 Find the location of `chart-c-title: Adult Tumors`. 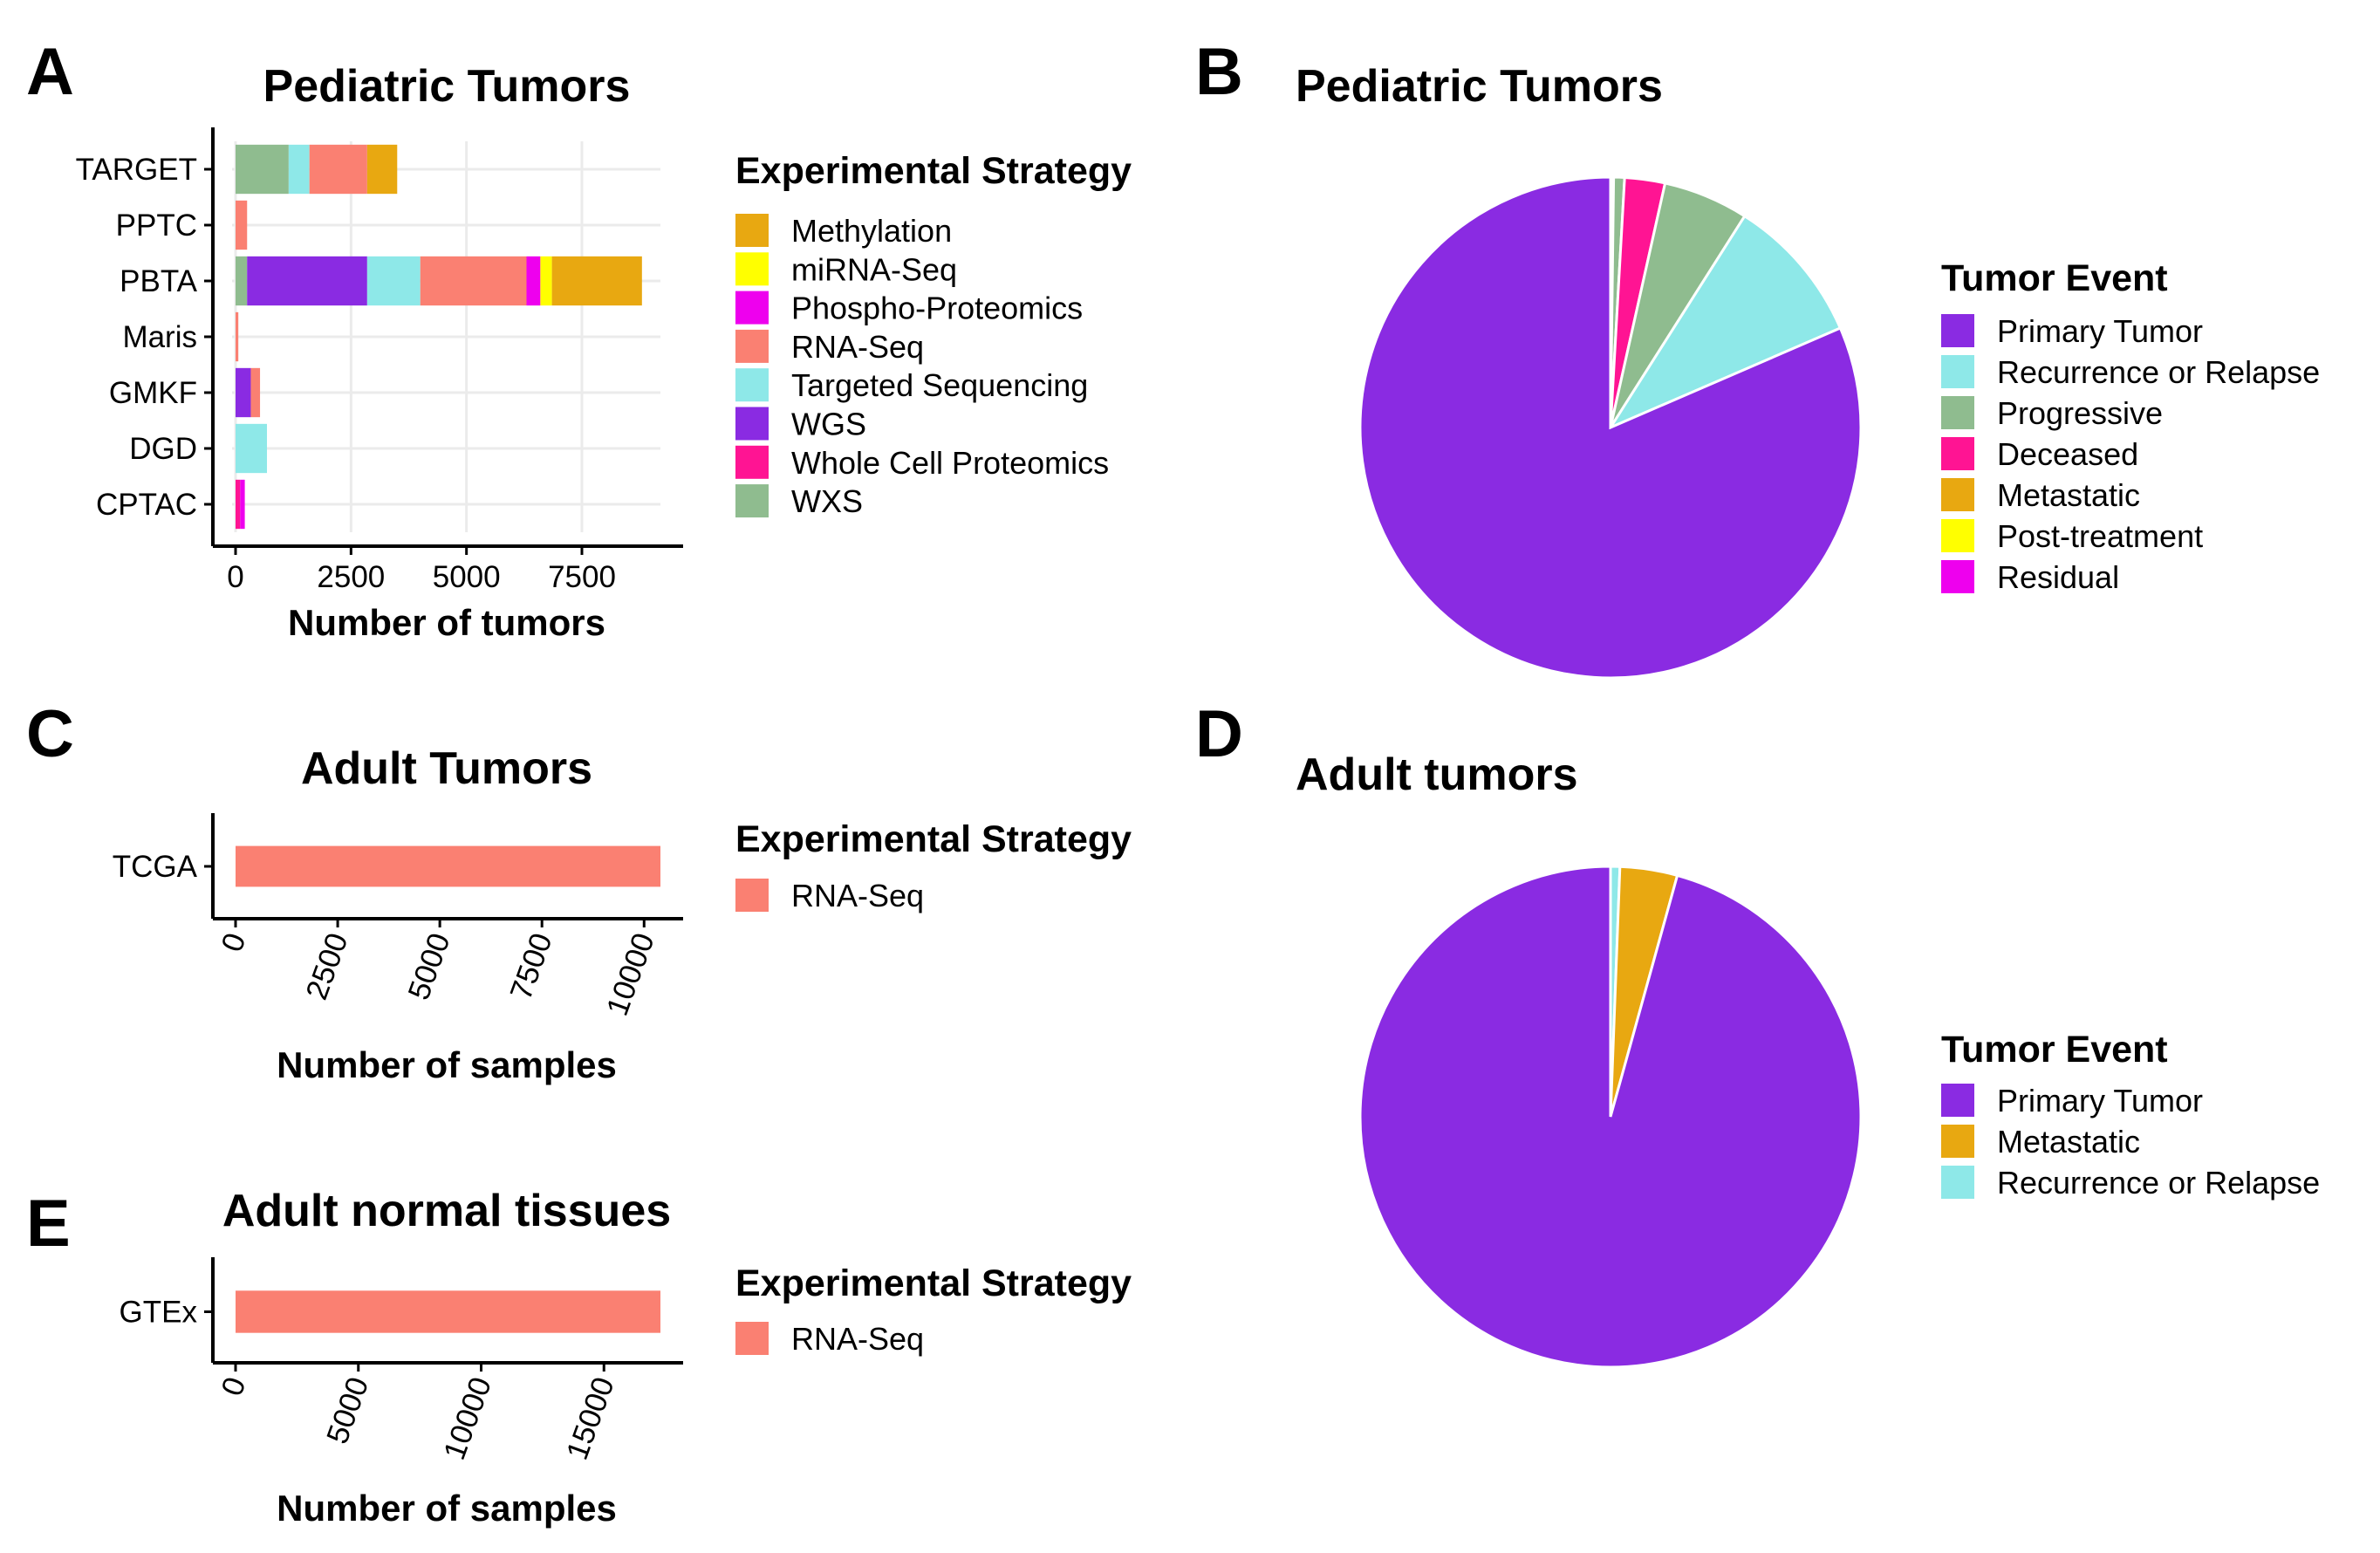

chart-c-title: Adult Tumors is located at coordinates (446, 769).